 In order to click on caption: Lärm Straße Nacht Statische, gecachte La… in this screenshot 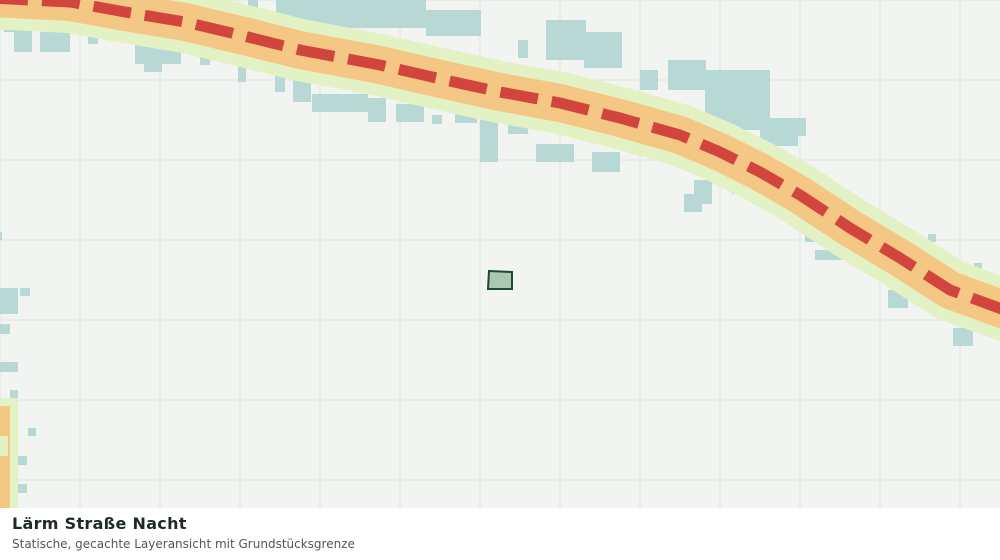, I will do `click(500, 534)`.